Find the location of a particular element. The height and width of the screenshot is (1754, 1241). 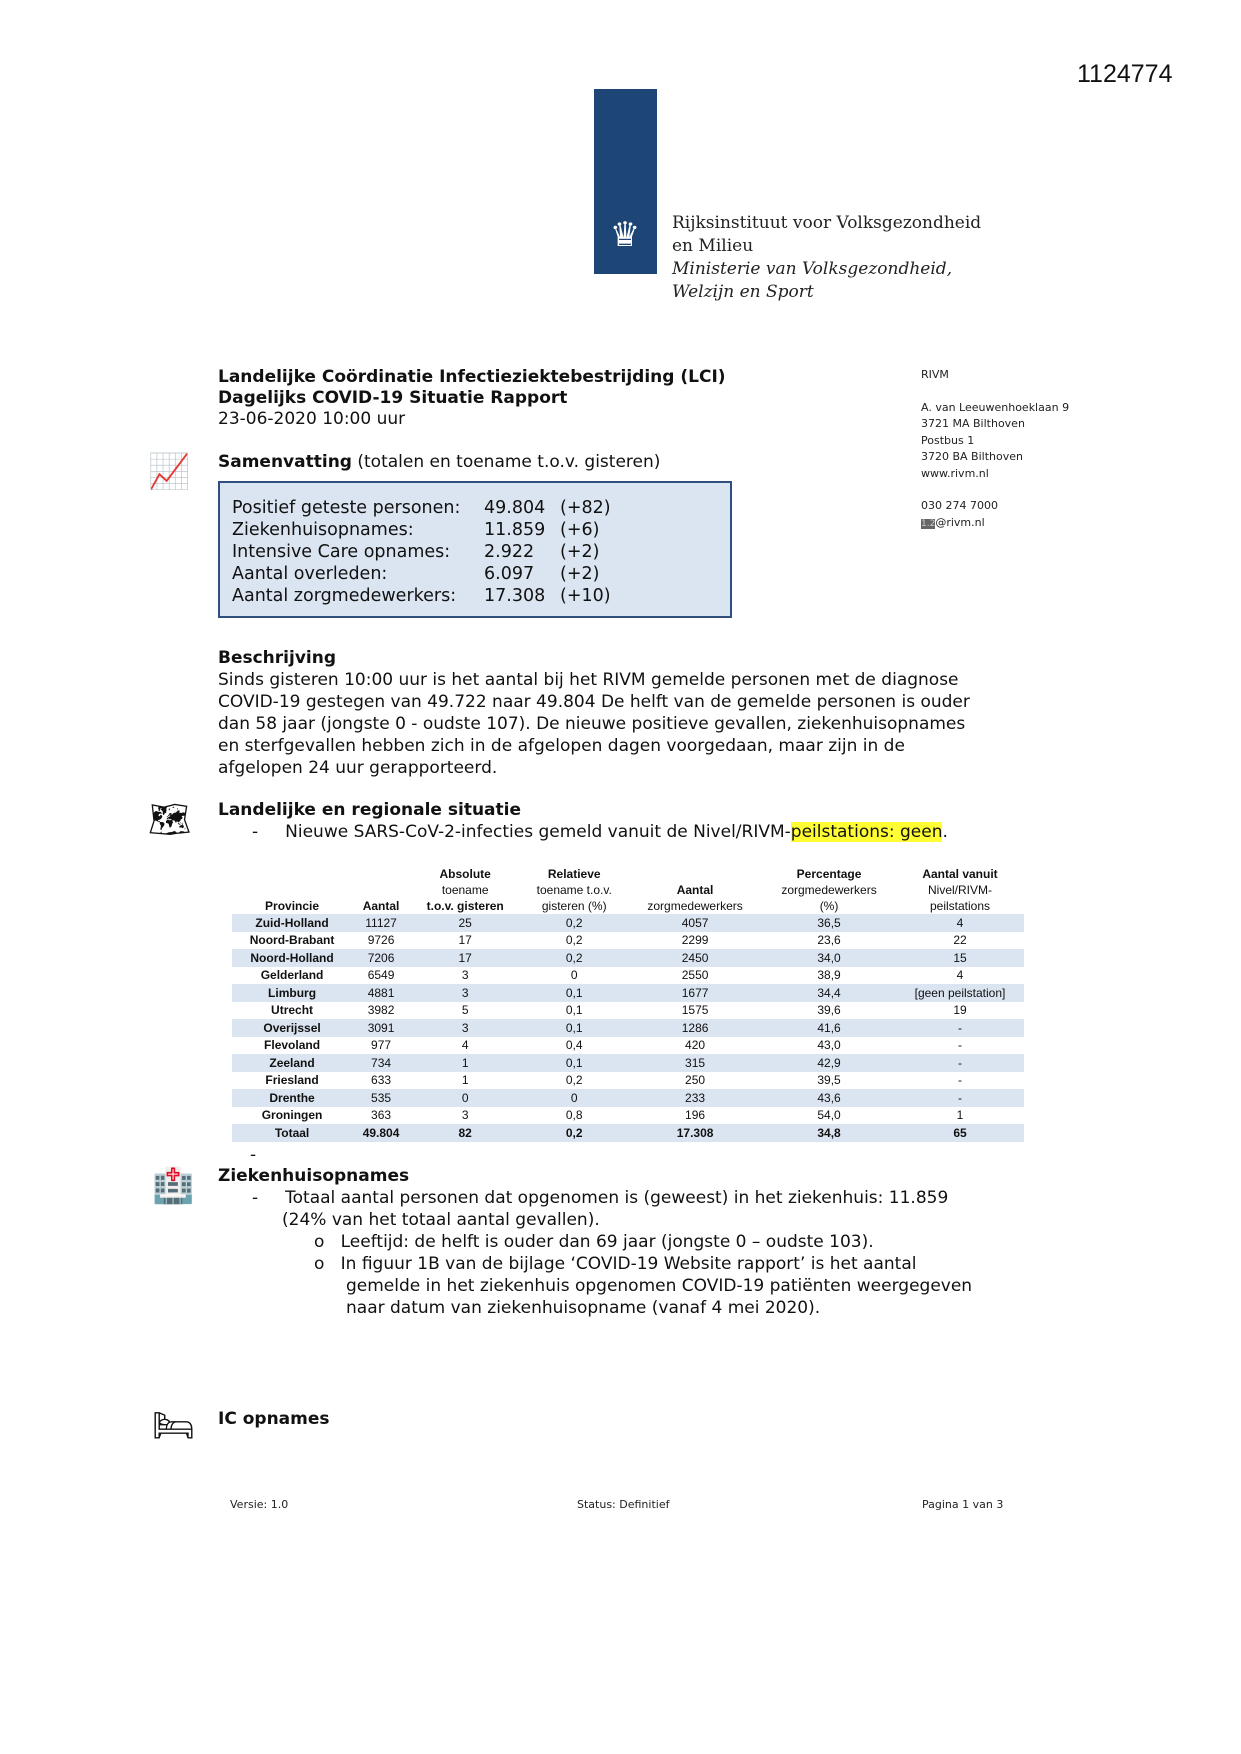

summary-row: Intensive Care opnames: 2.922 (+2) is located at coordinates (475, 552).